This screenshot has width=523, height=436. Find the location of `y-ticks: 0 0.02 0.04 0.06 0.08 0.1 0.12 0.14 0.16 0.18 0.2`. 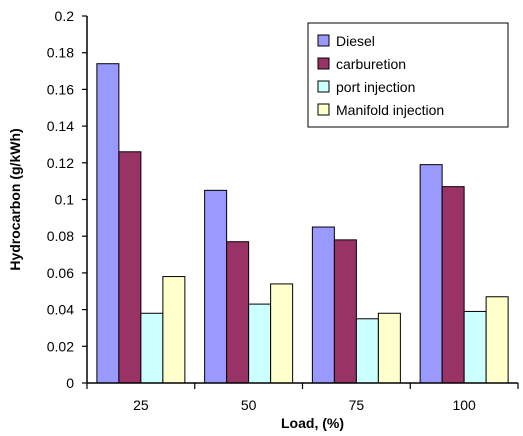

y-ticks: 0 0.02 0.04 0.06 0.08 0.1 0.12 0.14 0.16 0.18 0.2 is located at coordinates (67, 199).